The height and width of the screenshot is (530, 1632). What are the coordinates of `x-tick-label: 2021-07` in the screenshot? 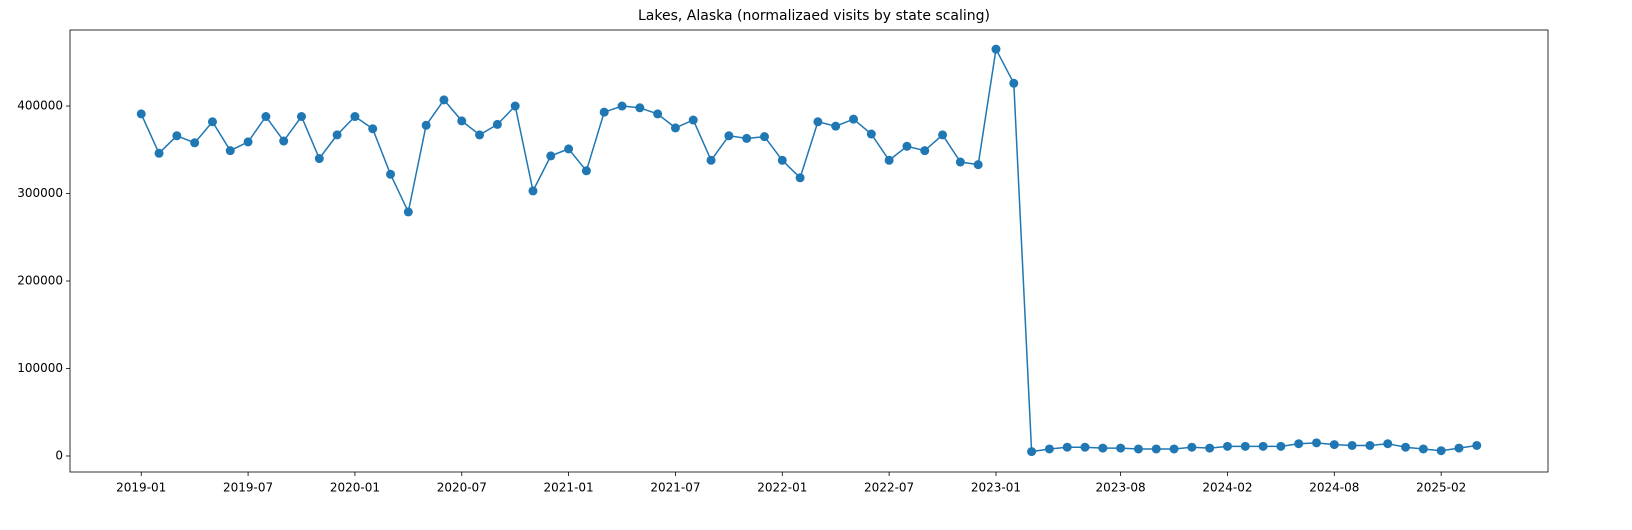 It's located at (675, 488).